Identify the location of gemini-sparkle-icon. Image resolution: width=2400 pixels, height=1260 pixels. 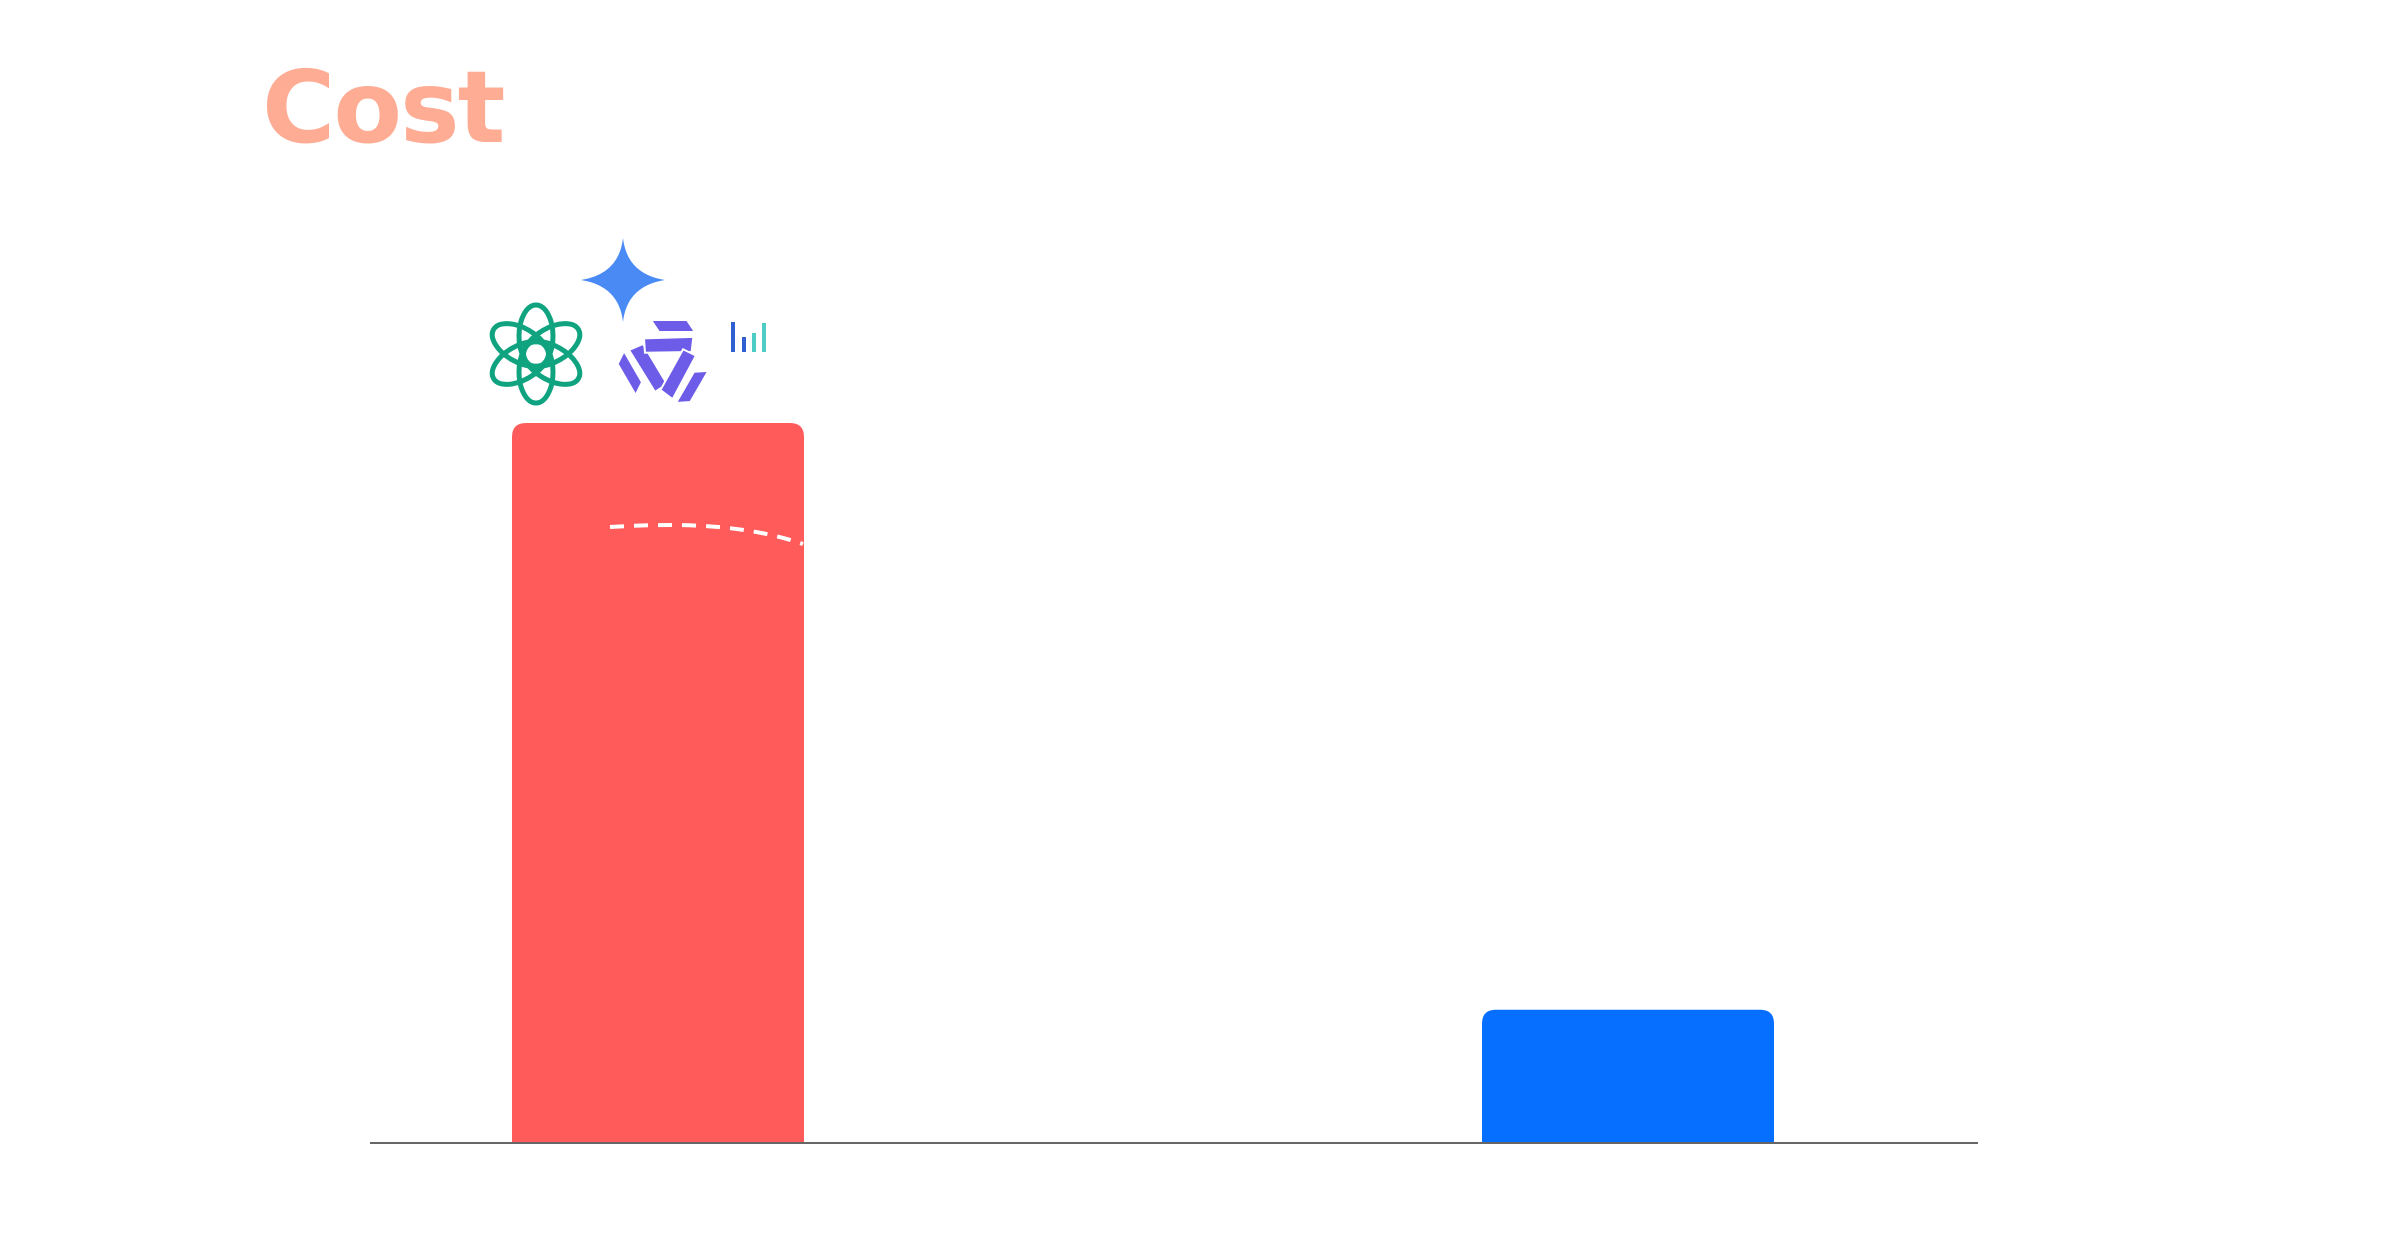
(623, 280).